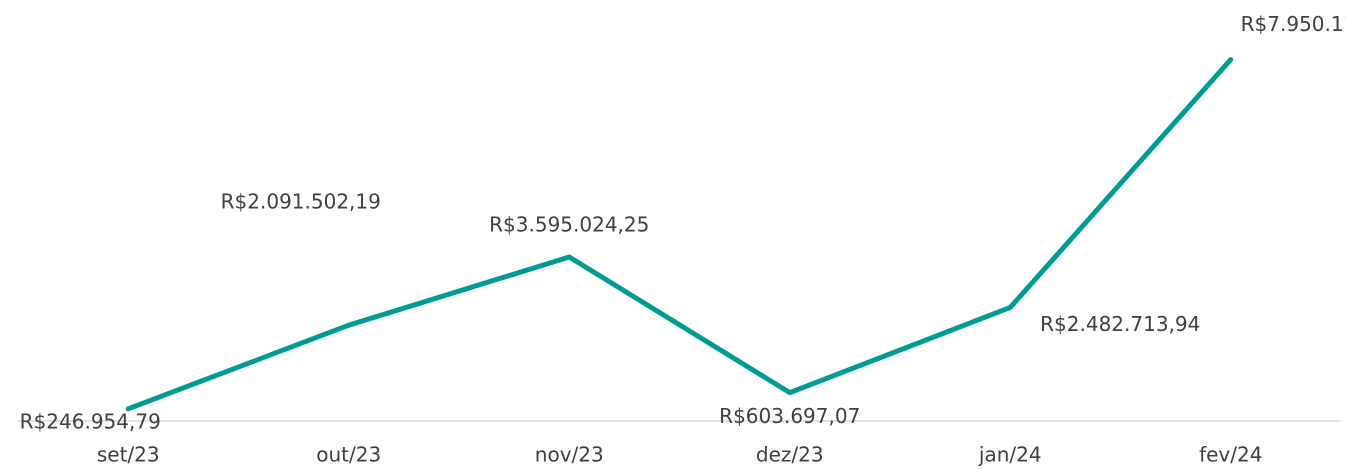 Image resolution: width=1346 pixels, height=469 pixels. I want to click on data-label: R$2.091.502,19, so click(301, 202).